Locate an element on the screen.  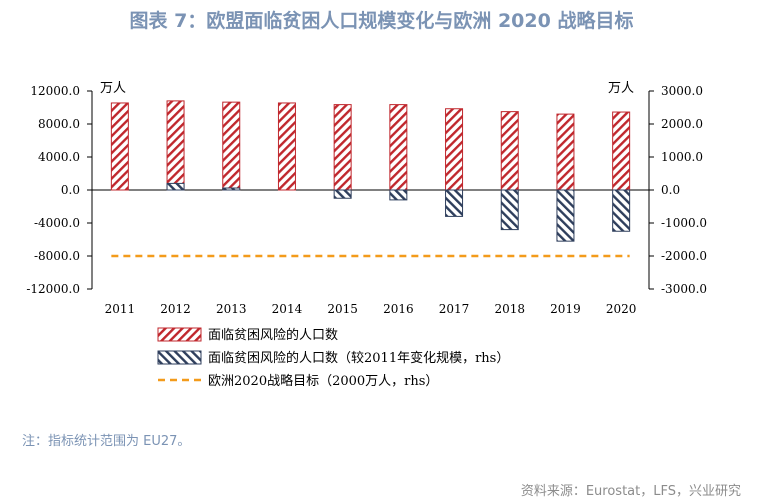
chart-title: 图表 7：欧盟面临贫困人口规模变化与欧洲 2020 战略目标 is located at coordinates (381, 21).